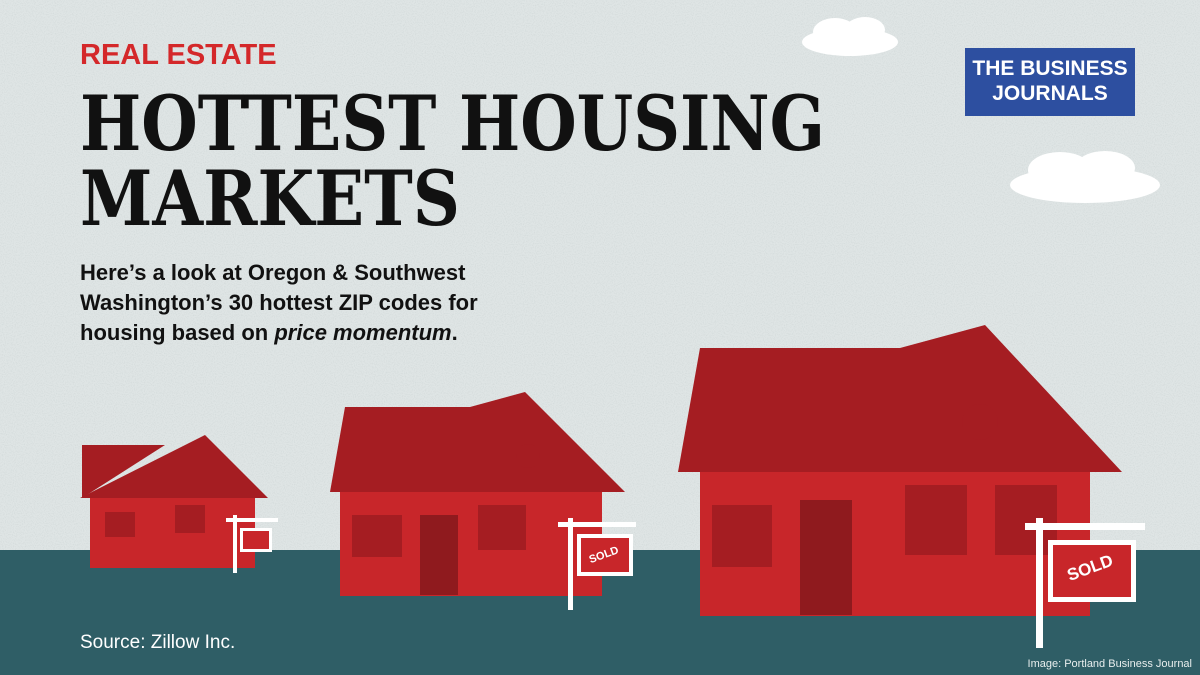  Describe the element at coordinates (452, 123) in the screenshot. I see `title: HOTTEST HOUSING` at that location.